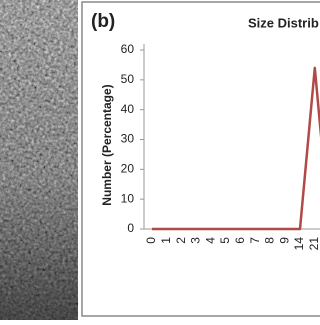 The width and height of the screenshot is (320, 325). What do you see at coordinates (166, 240) in the screenshot?
I see `x-tick-label: 1` at bounding box center [166, 240].